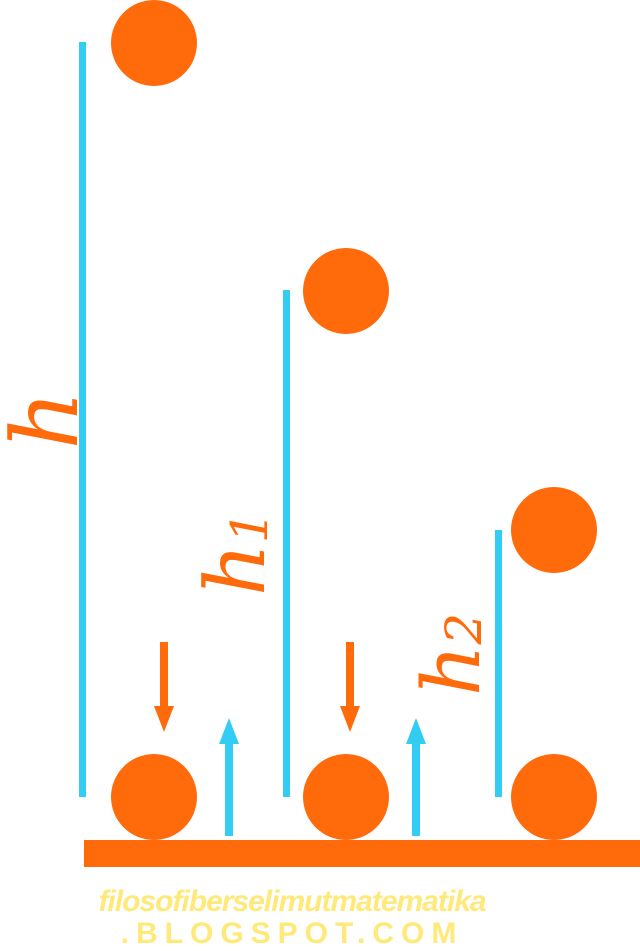 Image resolution: width=640 pixels, height=951 pixels. Describe the element at coordinates (286, 543) in the screenshot. I see `height-line-h1` at that location.